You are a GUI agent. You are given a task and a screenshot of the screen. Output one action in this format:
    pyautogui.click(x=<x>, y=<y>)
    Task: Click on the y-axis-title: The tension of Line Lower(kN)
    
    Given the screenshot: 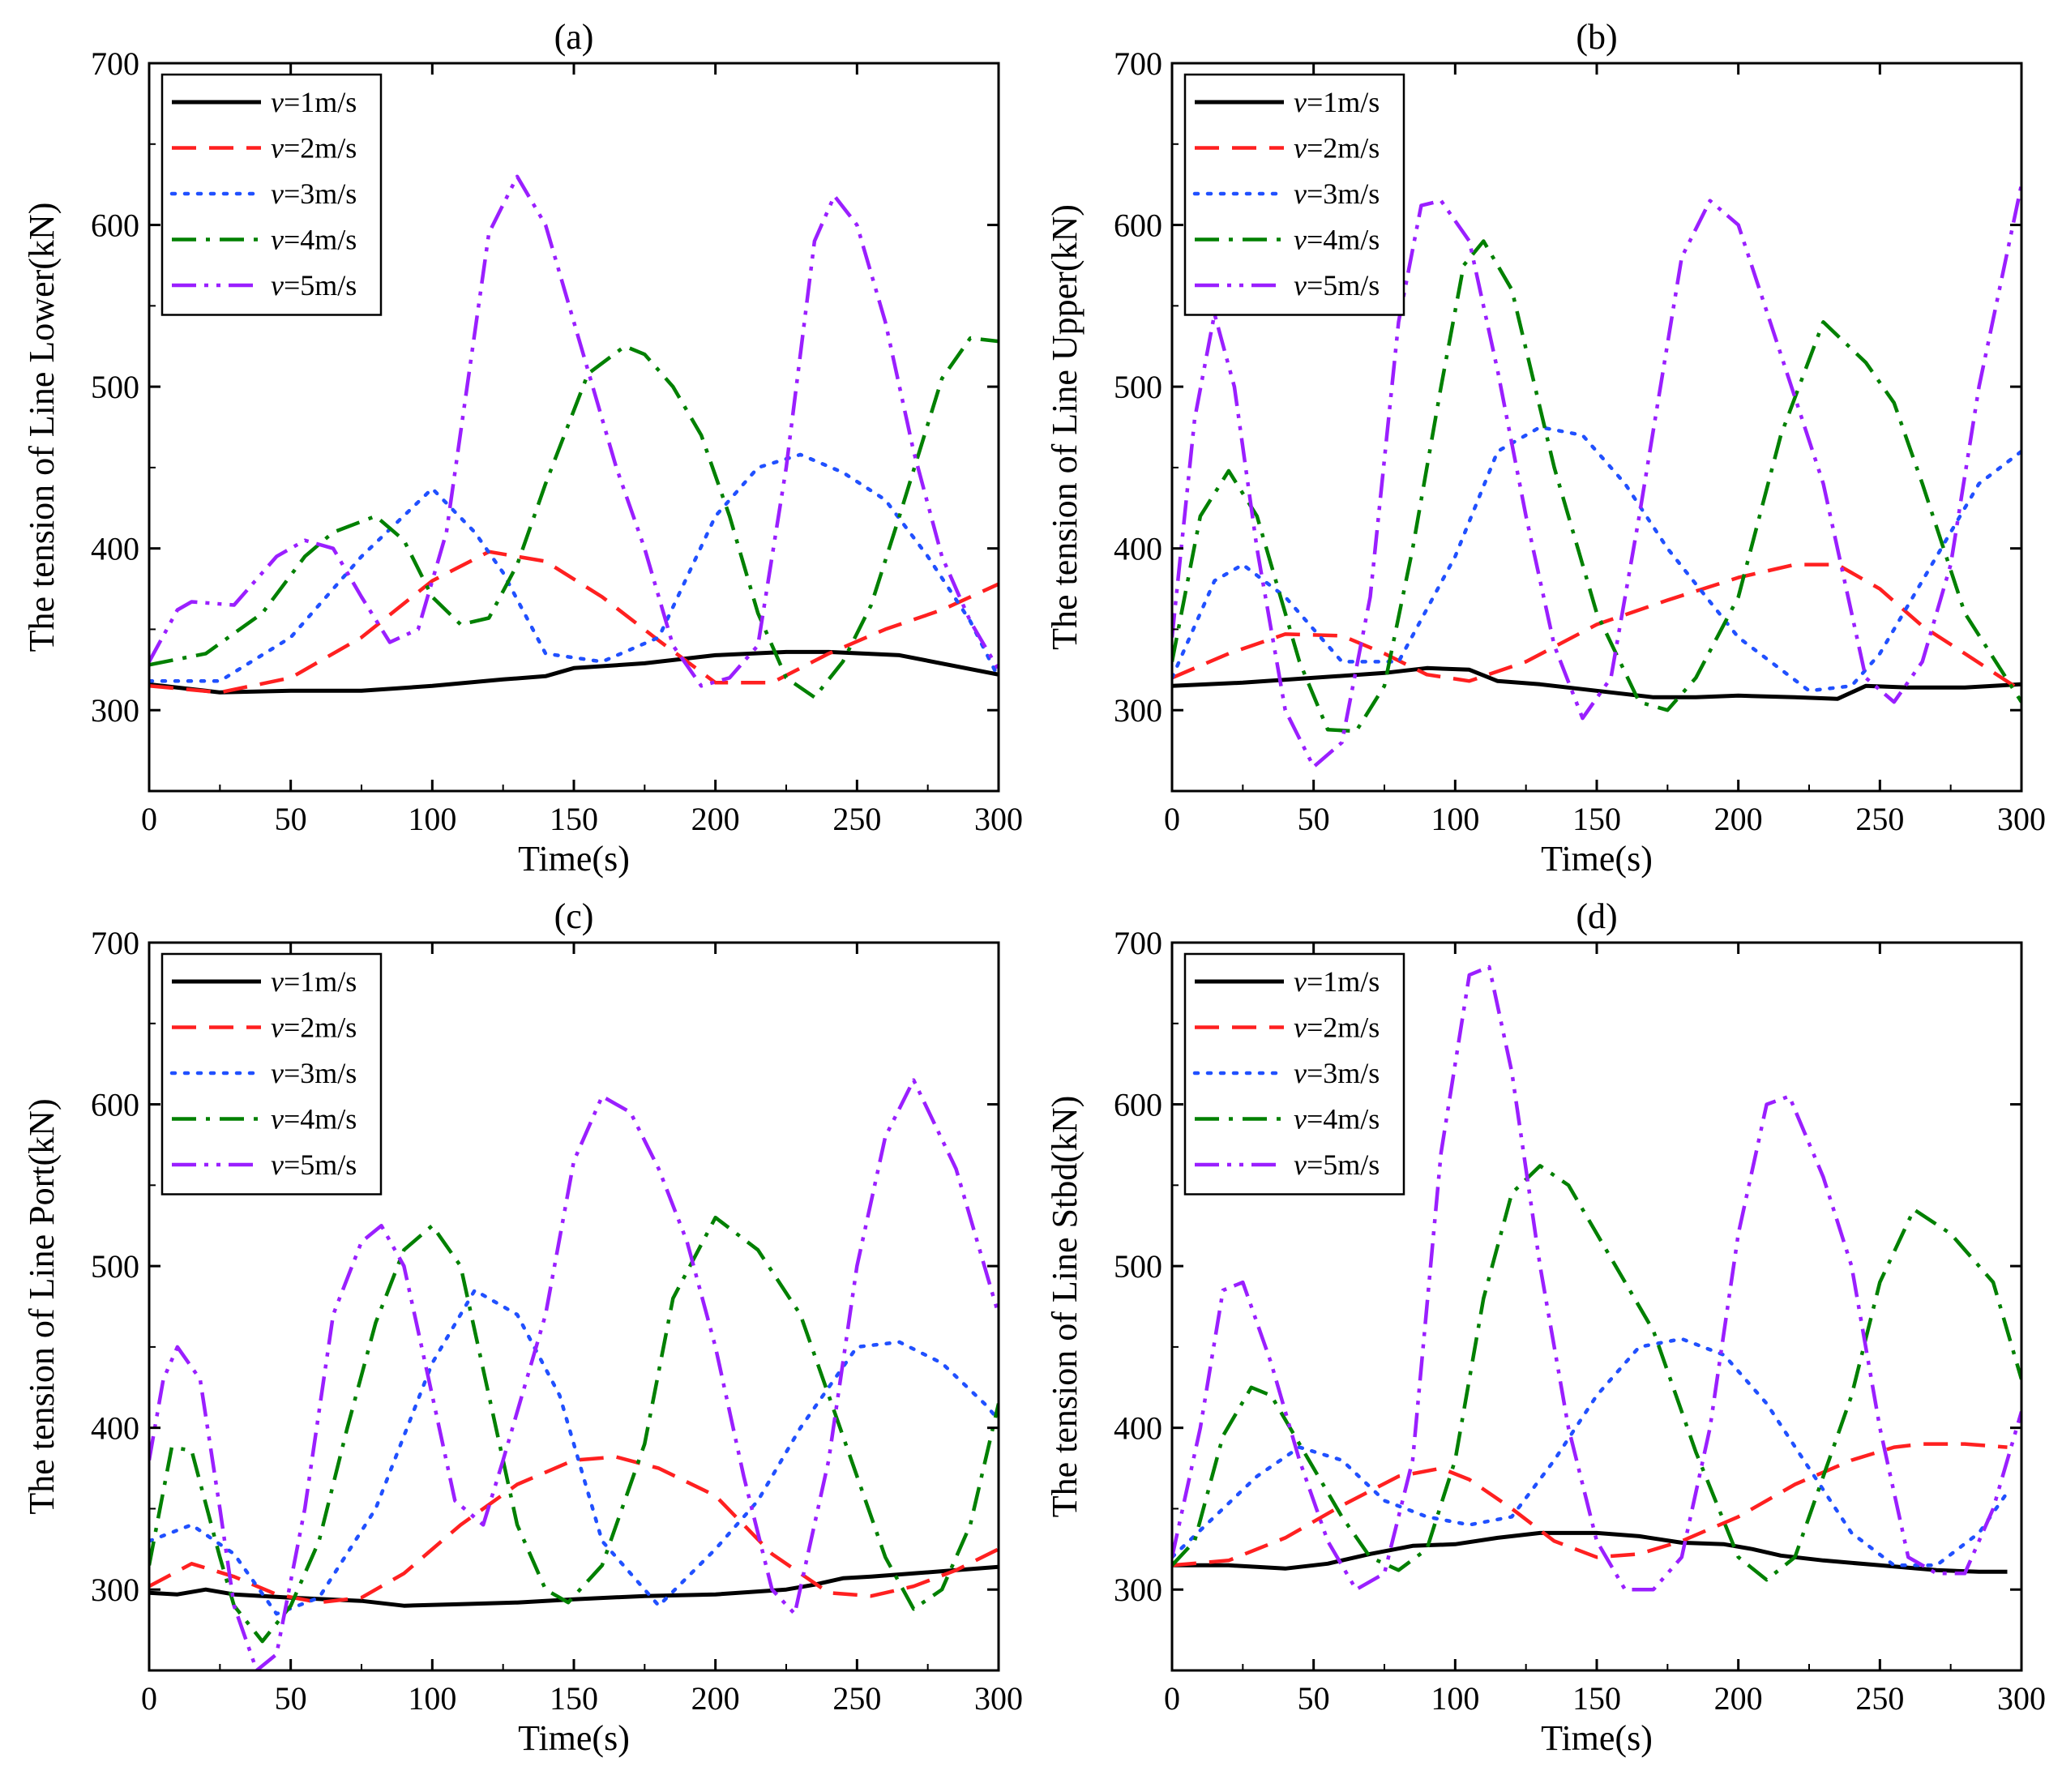 What is the action you would take?
    pyautogui.click(x=42, y=427)
    